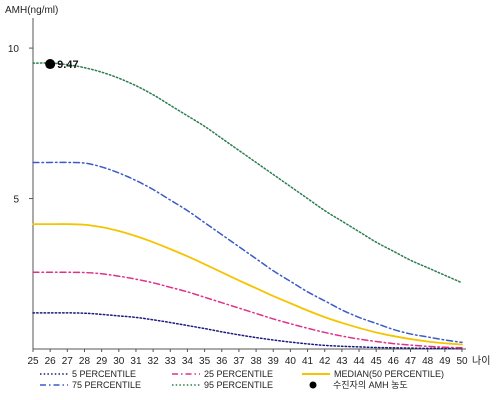 This screenshot has height=400, width=500. Describe the element at coordinates (222, 361) in the screenshot. I see `x-tick-label: 36` at that location.